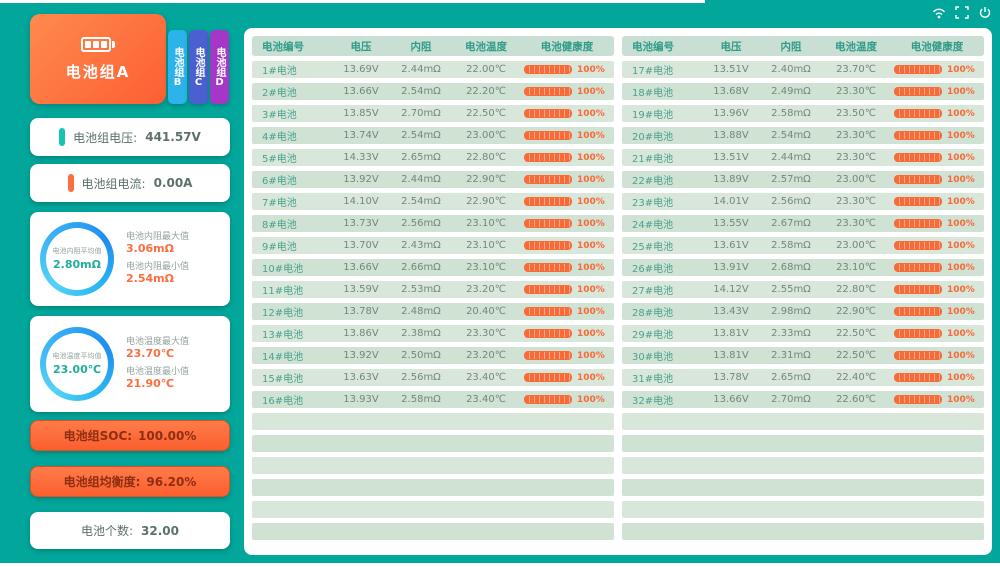 This screenshot has height=567, width=1000. What do you see at coordinates (279, 225) in the screenshot?
I see `battery-id: 8#电池` at bounding box center [279, 225].